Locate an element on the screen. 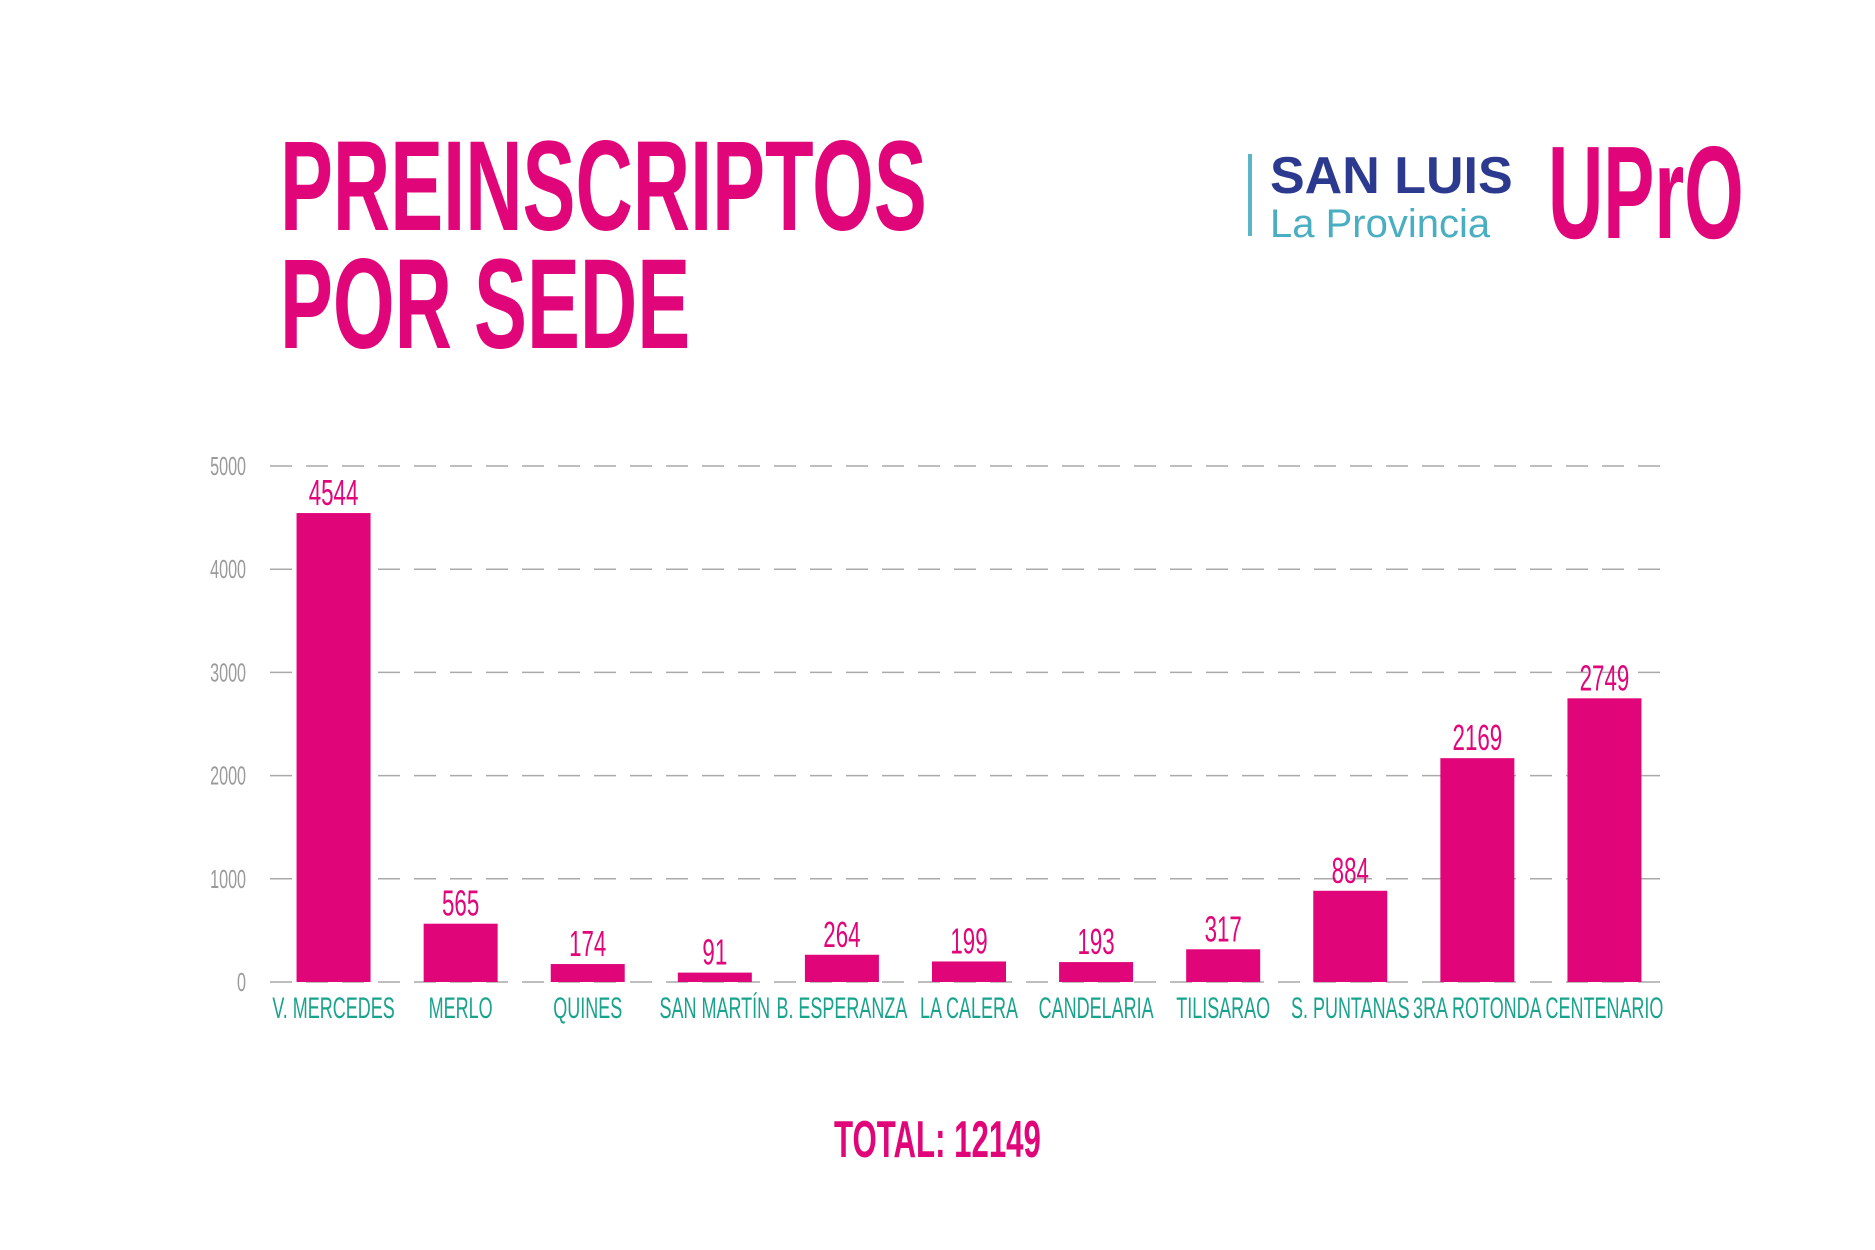 The width and height of the screenshot is (1875, 1250). upro-logo: UPrO is located at coordinates (1646, 192).